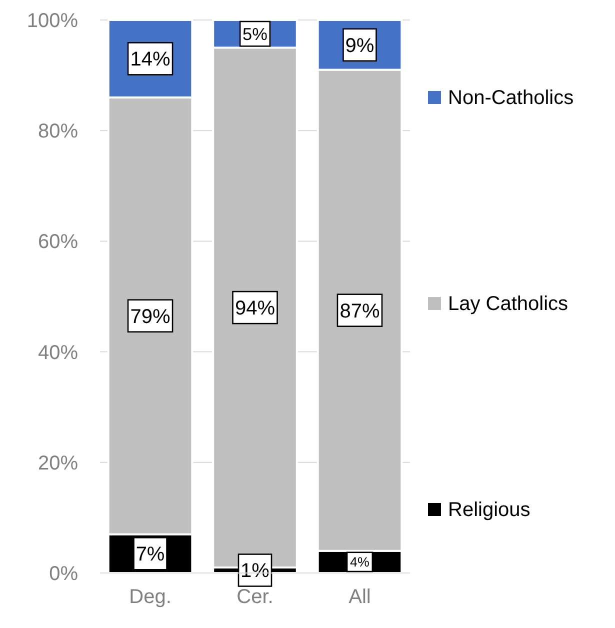 The height and width of the screenshot is (628, 615). Describe the element at coordinates (58, 353) in the screenshot. I see `y-tick-label: 40%` at that location.